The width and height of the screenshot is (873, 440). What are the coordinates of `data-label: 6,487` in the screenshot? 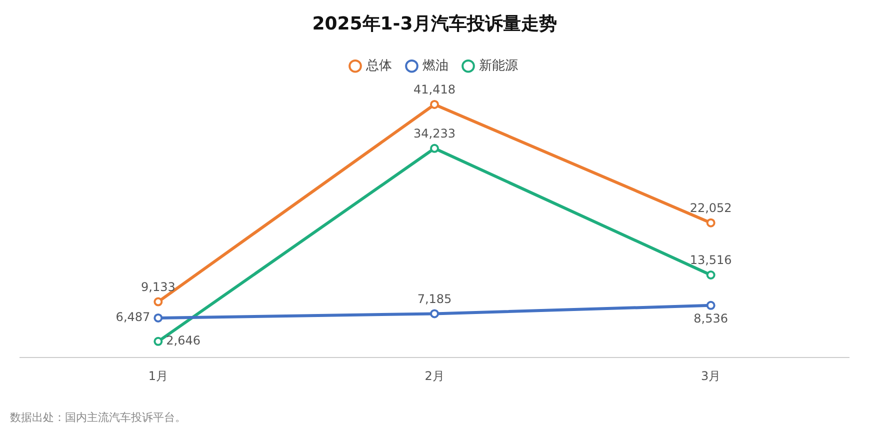 It's located at (133, 317).